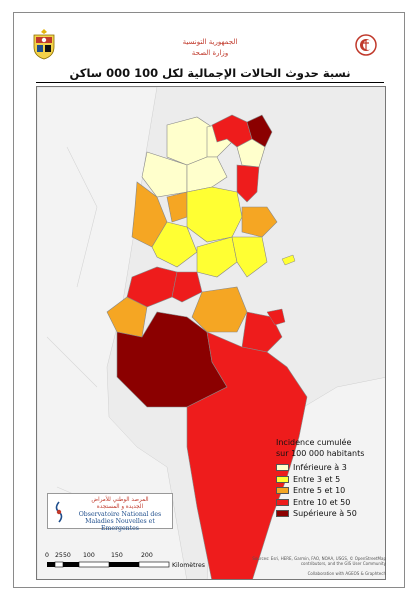  Describe the element at coordinates (89, 555) in the screenshot. I see `scale-tick-label: 100` at that location.